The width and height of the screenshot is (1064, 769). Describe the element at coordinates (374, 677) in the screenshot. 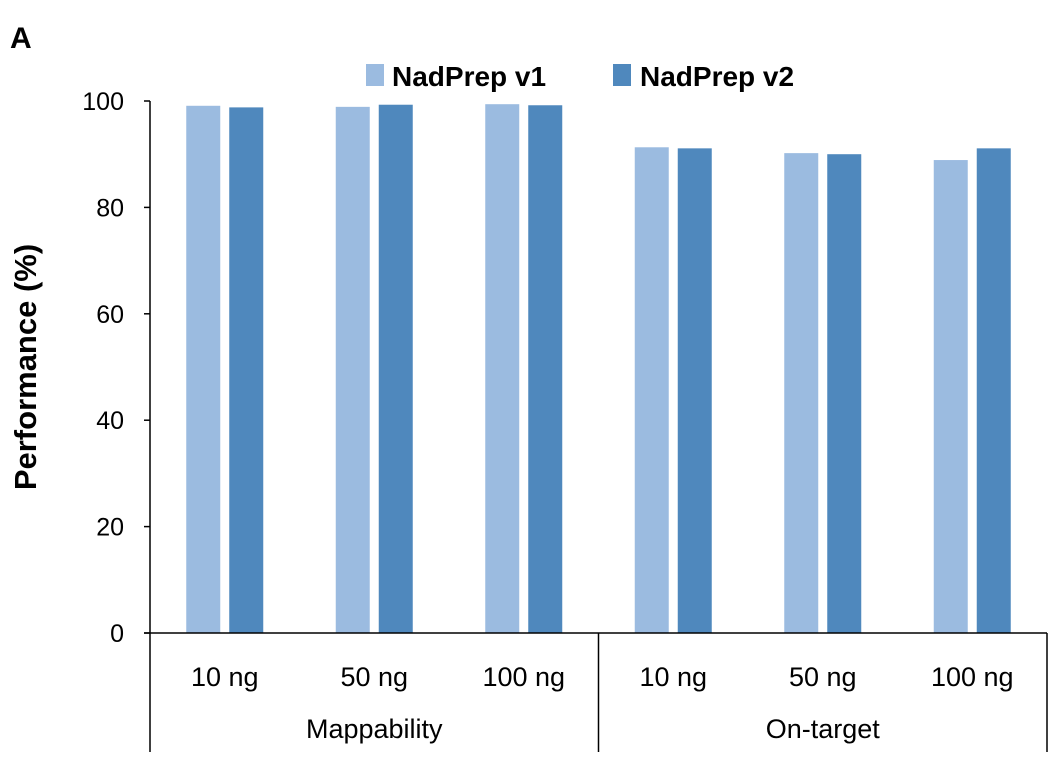

I see `x-tick-label-1: 50 ng` at that location.